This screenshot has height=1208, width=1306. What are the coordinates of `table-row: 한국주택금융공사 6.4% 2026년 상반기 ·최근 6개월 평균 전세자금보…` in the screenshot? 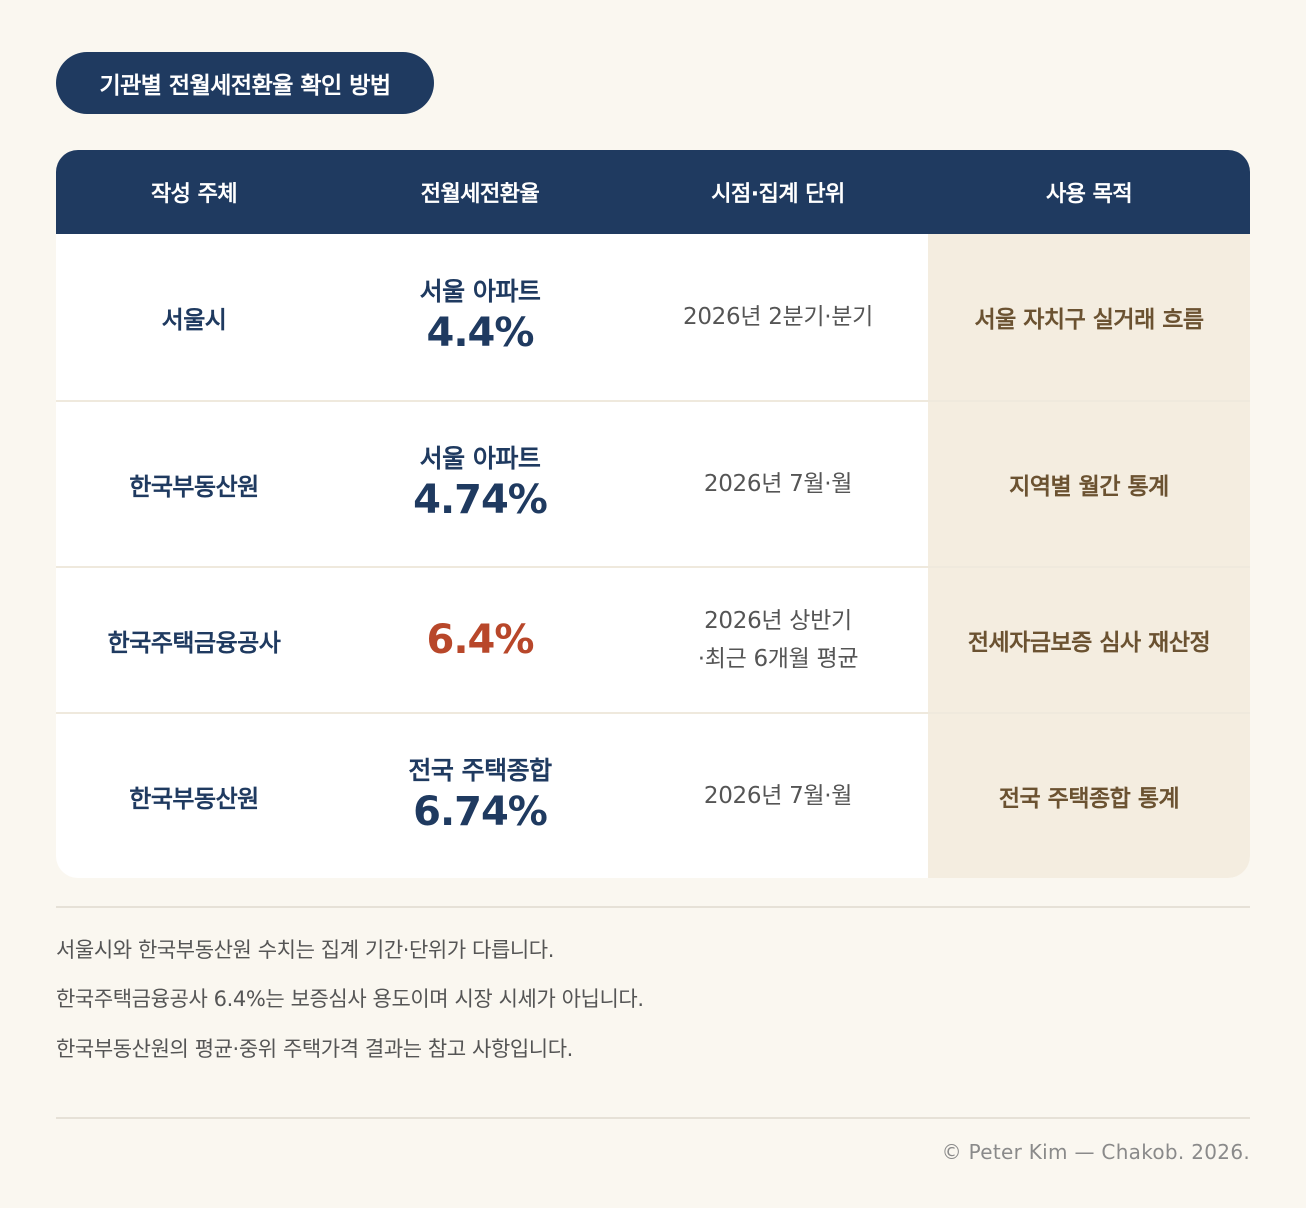 It's located at (653, 640).